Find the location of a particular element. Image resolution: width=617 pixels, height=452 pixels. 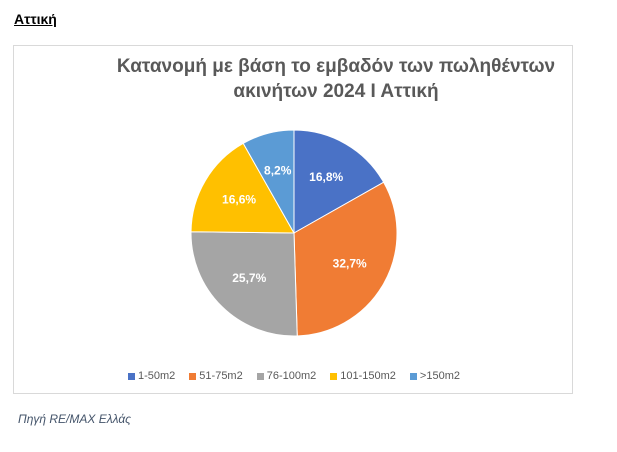

heading: Αττική is located at coordinates (35, 19).